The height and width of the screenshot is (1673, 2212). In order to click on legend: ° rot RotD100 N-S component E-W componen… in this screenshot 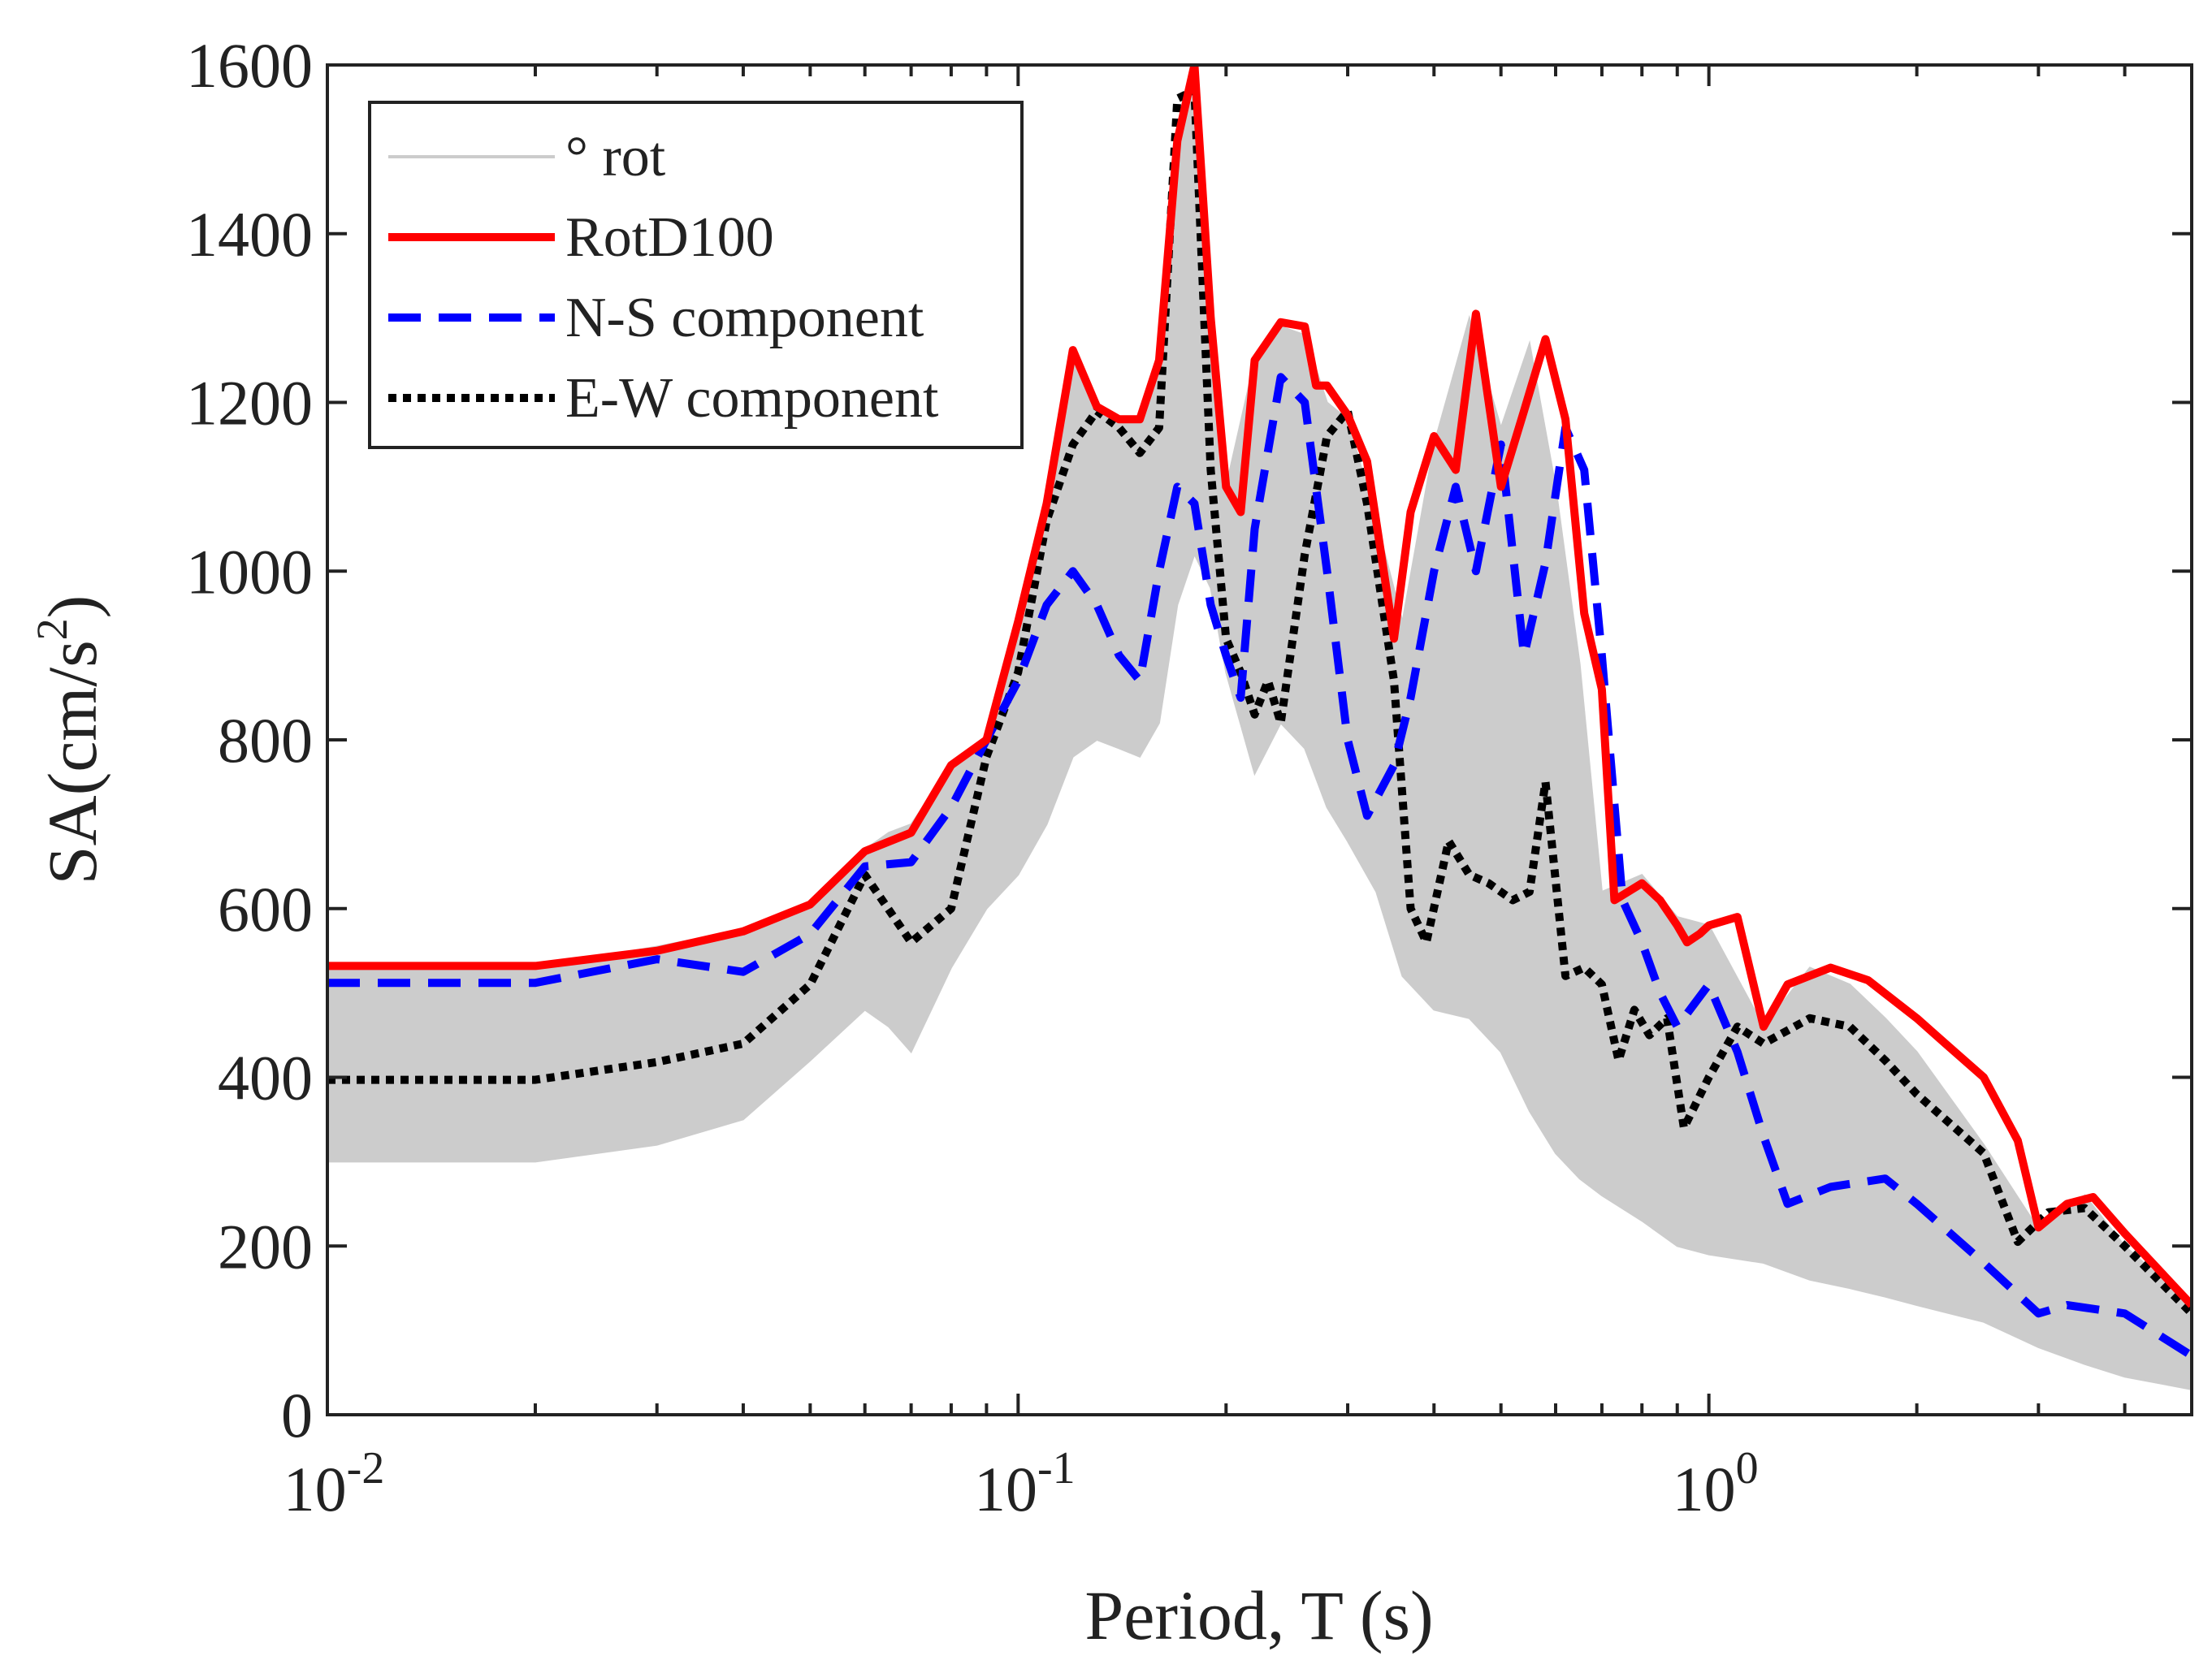, I will do `click(696, 275)`.